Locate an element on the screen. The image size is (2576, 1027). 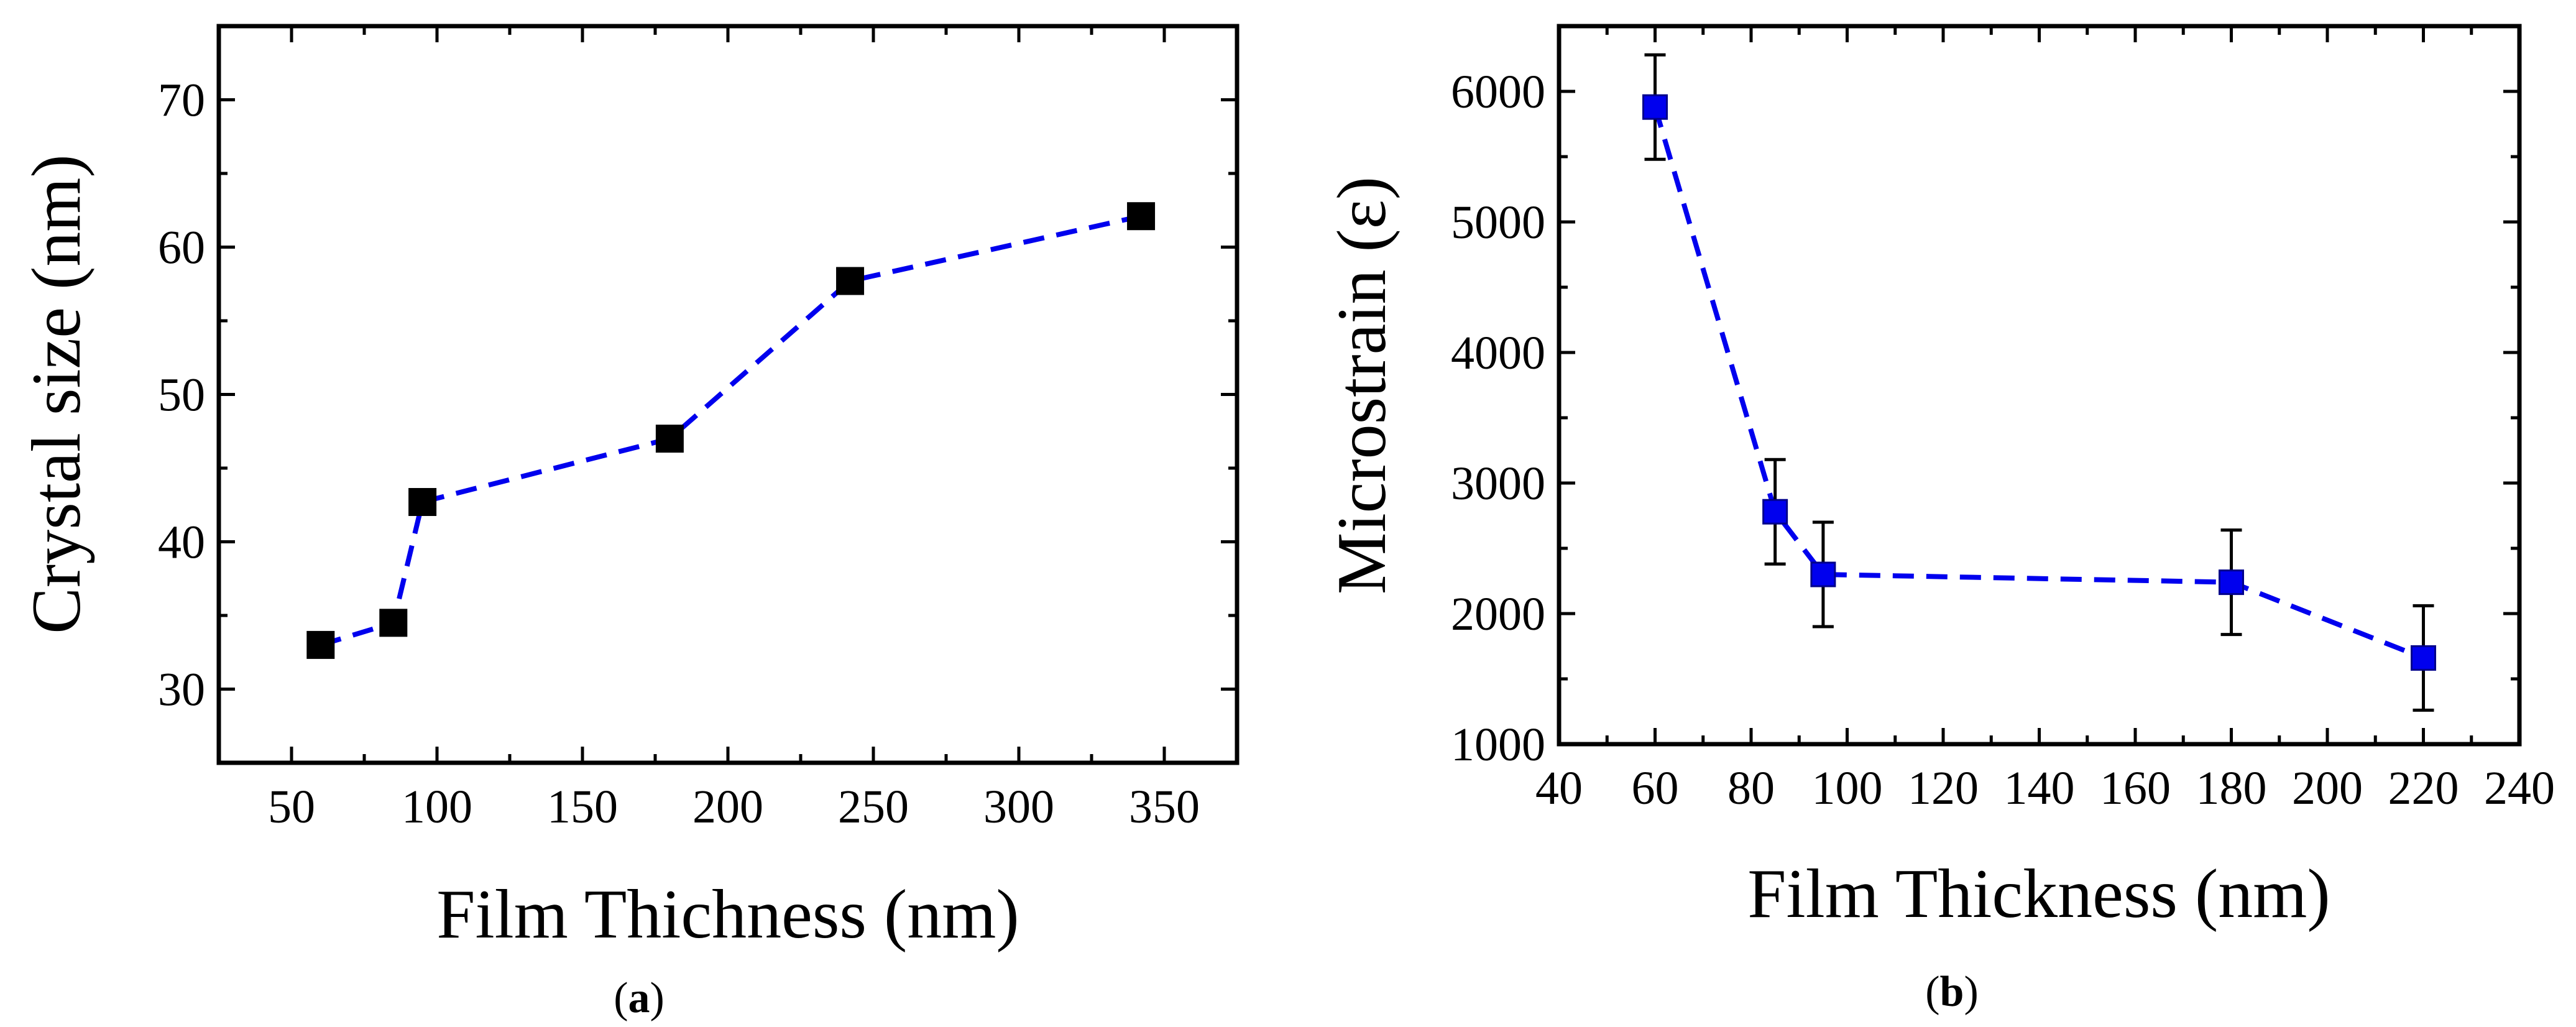
panel-a-x-axis-title: Film Thichness (nm) is located at coordinates (727, 914).